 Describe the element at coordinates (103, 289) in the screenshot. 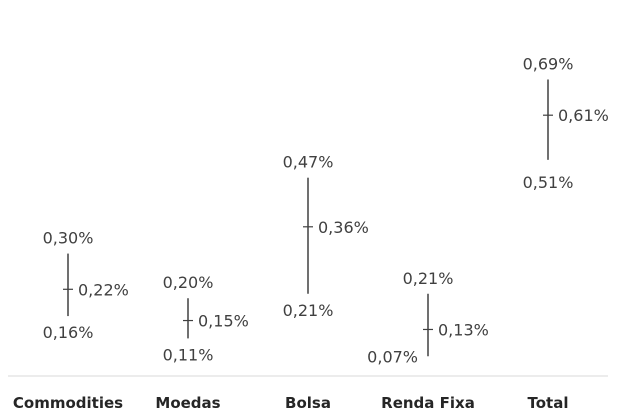

I see `mid-label-commodities: 0,22%` at that location.